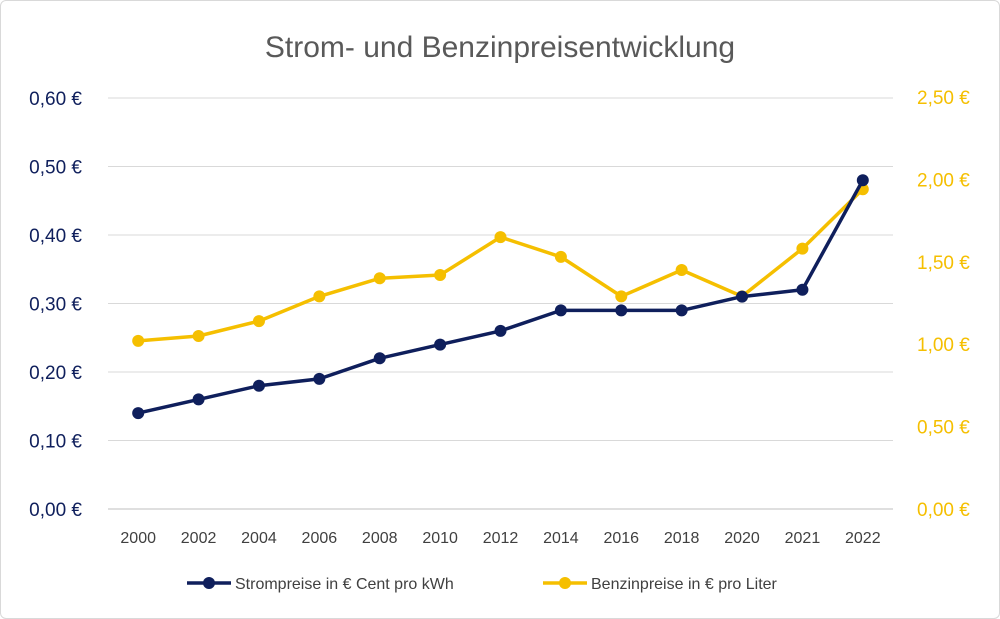 This screenshot has height=619, width=1000. What do you see at coordinates (742, 538) in the screenshot?
I see `x-tick-label: 2020` at bounding box center [742, 538].